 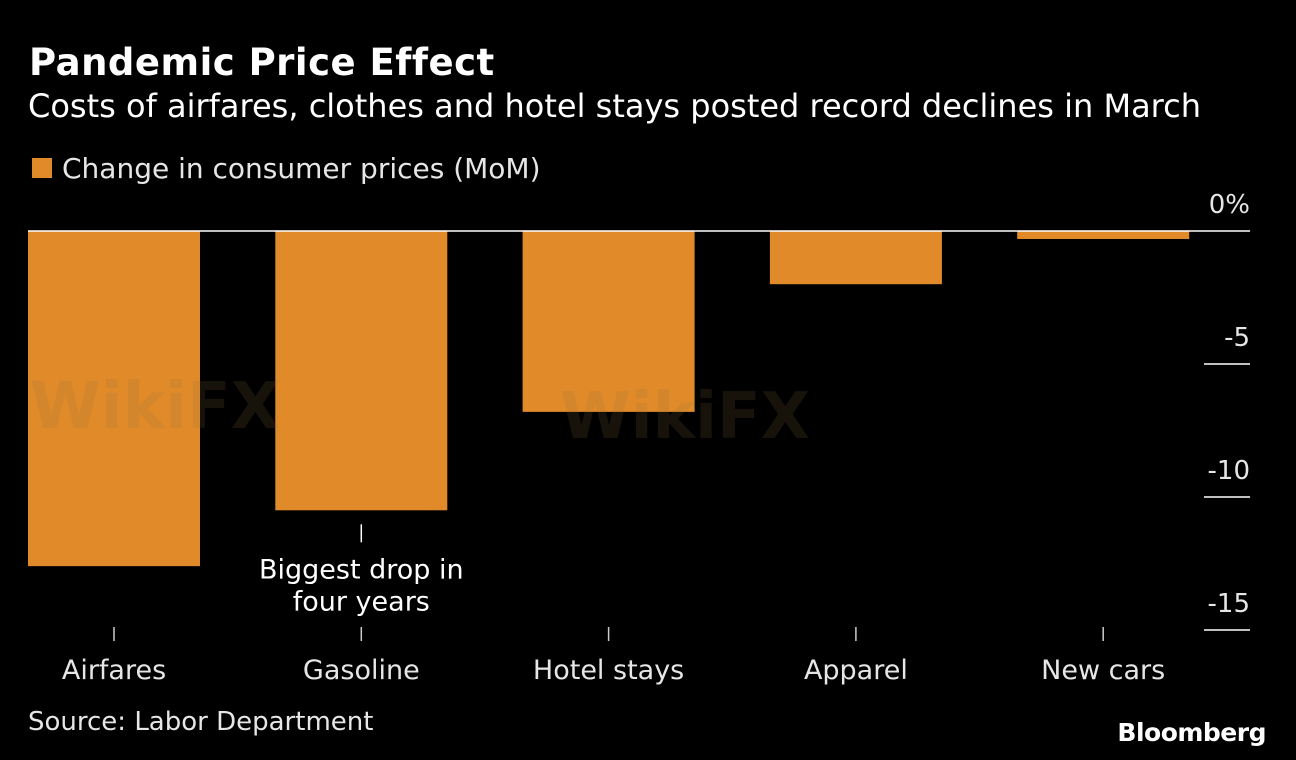 What do you see at coordinates (855, 258) in the screenshot?
I see `bar-apparel` at bounding box center [855, 258].